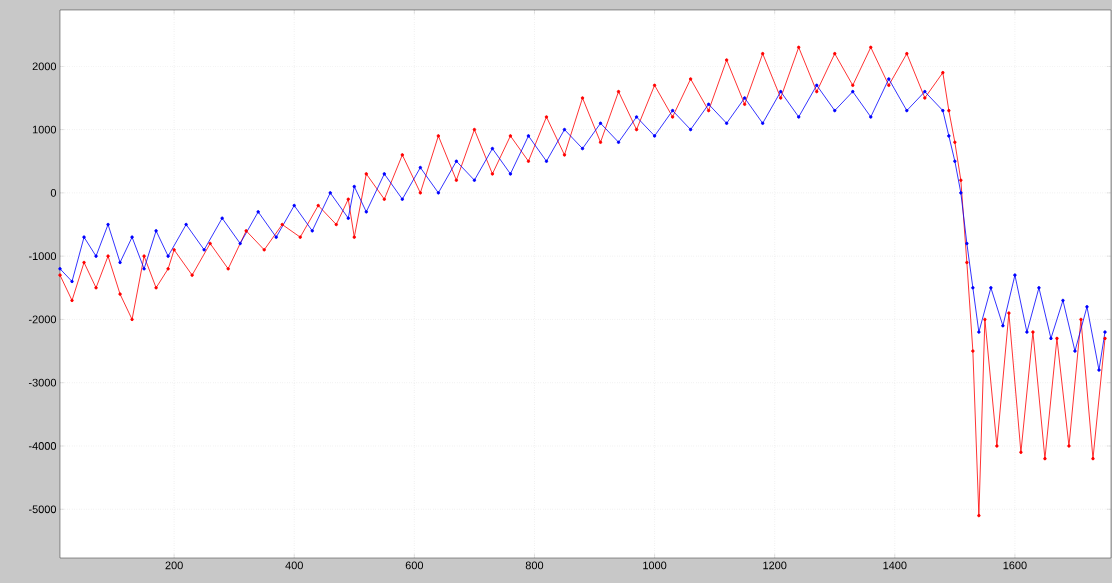  I want to click on x-tick-label: 1400, so click(895, 565).